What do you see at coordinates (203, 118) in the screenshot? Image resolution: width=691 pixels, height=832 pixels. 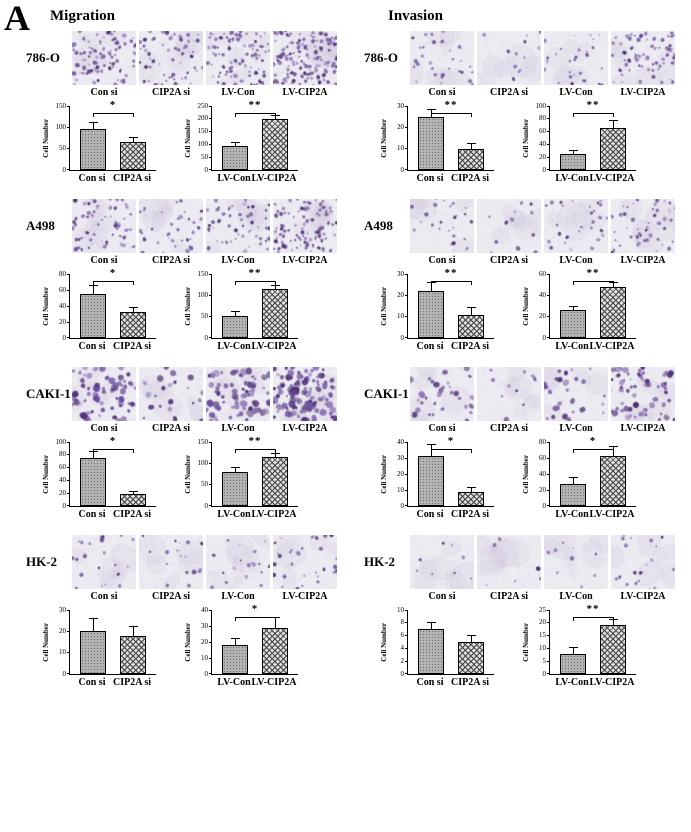 I see `y-tick-label: 200` at bounding box center [203, 118].